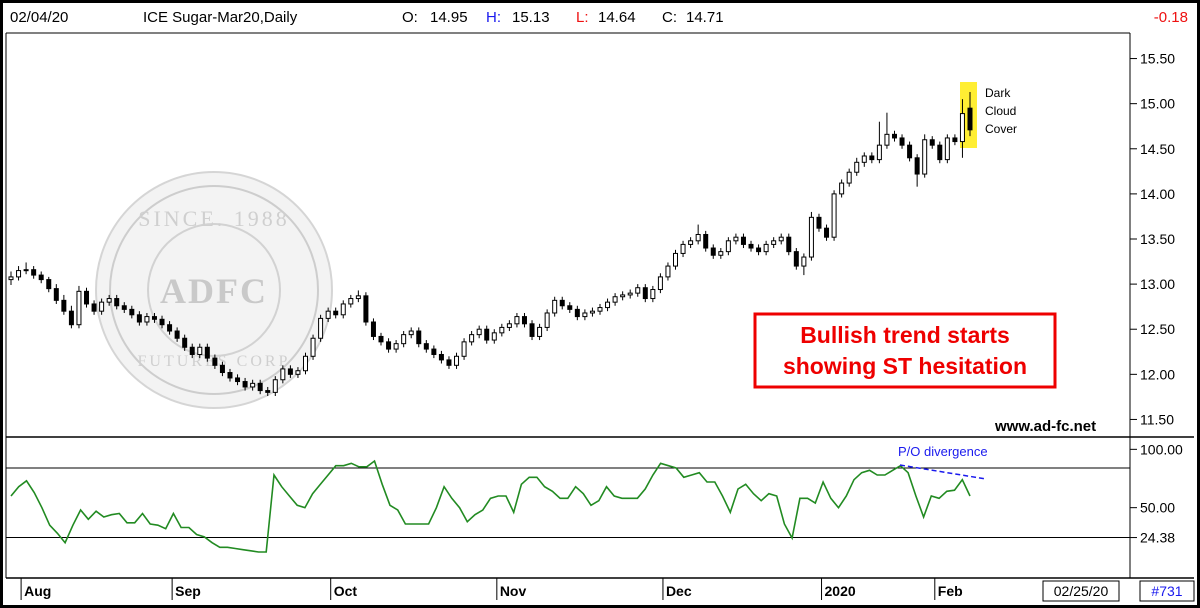 The height and width of the screenshot is (608, 1200). What do you see at coordinates (1001, 129) in the screenshot?
I see `pattern-label-line3: Cover` at bounding box center [1001, 129].